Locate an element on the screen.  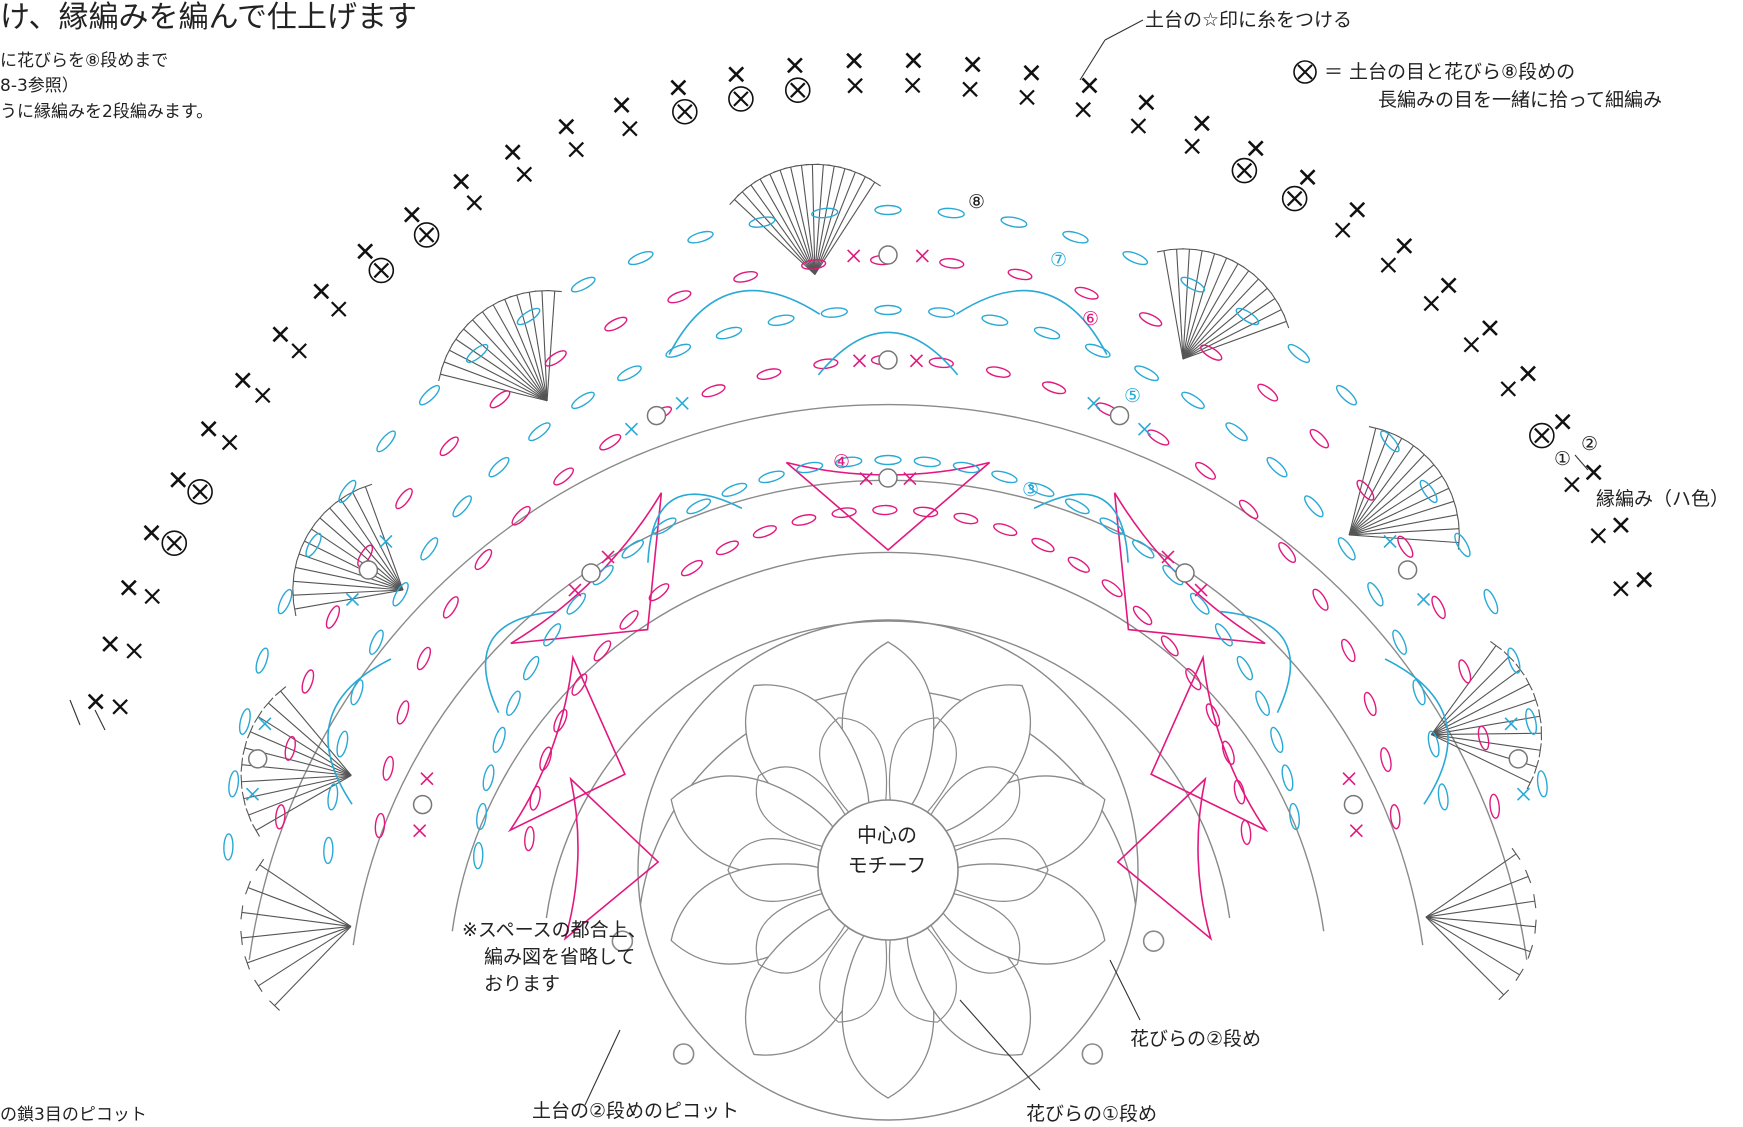
page-title: け、縁編みを編んで仕上げます is located at coordinates (208, 17).